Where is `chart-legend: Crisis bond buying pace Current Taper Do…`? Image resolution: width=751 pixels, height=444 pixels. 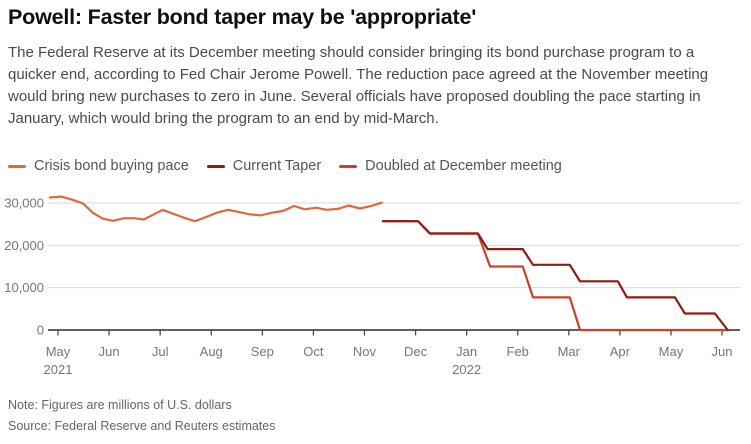 chart-legend: Crisis bond buying pace Current Taper Do… is located at coordinates (294, 166).